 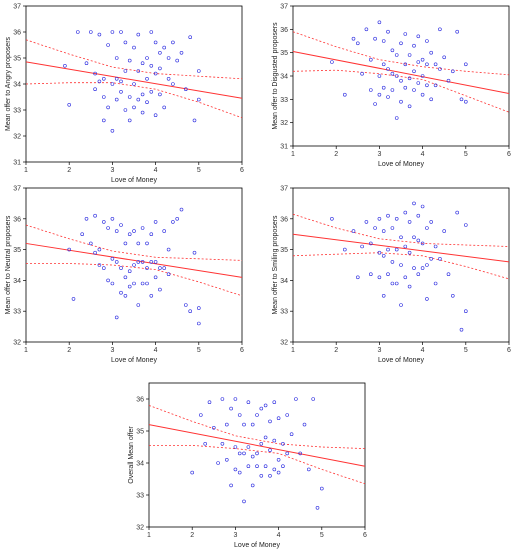 I want to click on y-axis-label: Mean offer to Disgusted proposers, so click(x=275, y=76).